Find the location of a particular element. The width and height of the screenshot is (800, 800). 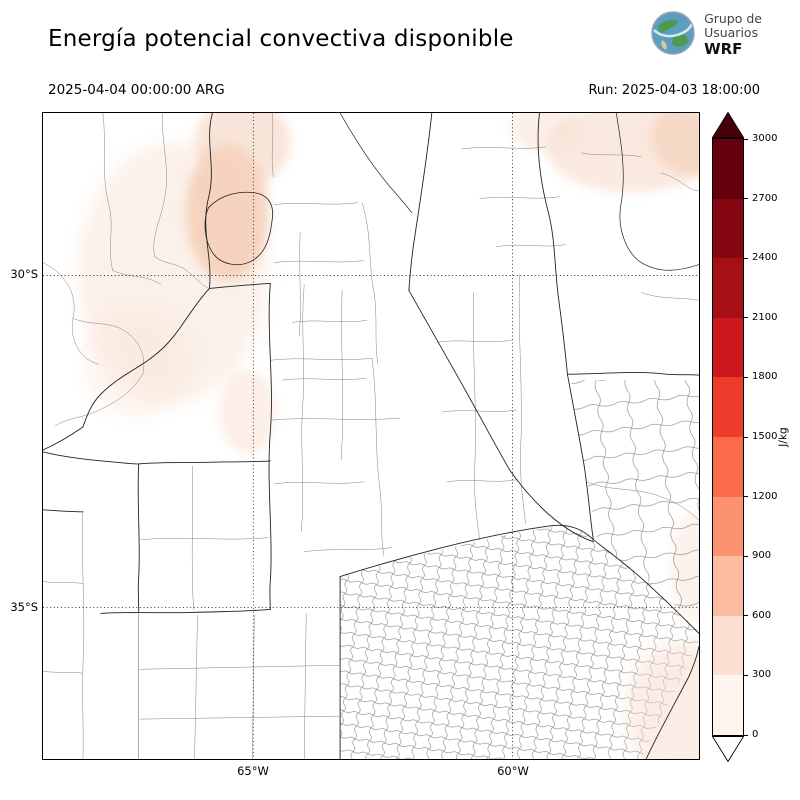

valid-datetime: 2025-04-04 00:00:00 ARG is located at coordinates (136, 90).